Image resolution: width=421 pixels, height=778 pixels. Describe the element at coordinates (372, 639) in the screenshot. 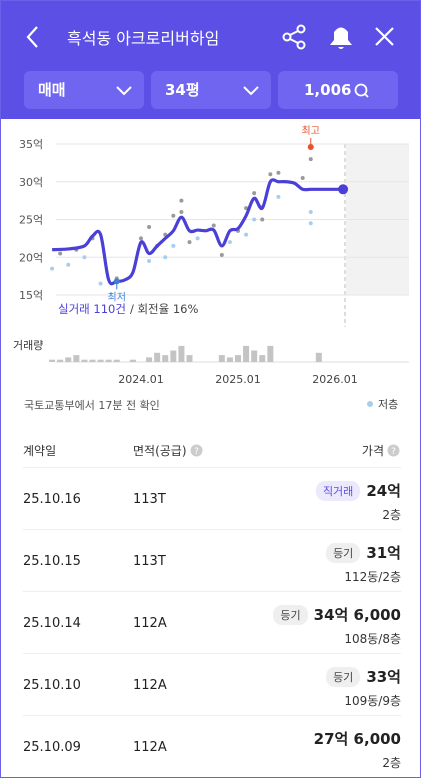

I see `floor: 108동/8층` at that location.